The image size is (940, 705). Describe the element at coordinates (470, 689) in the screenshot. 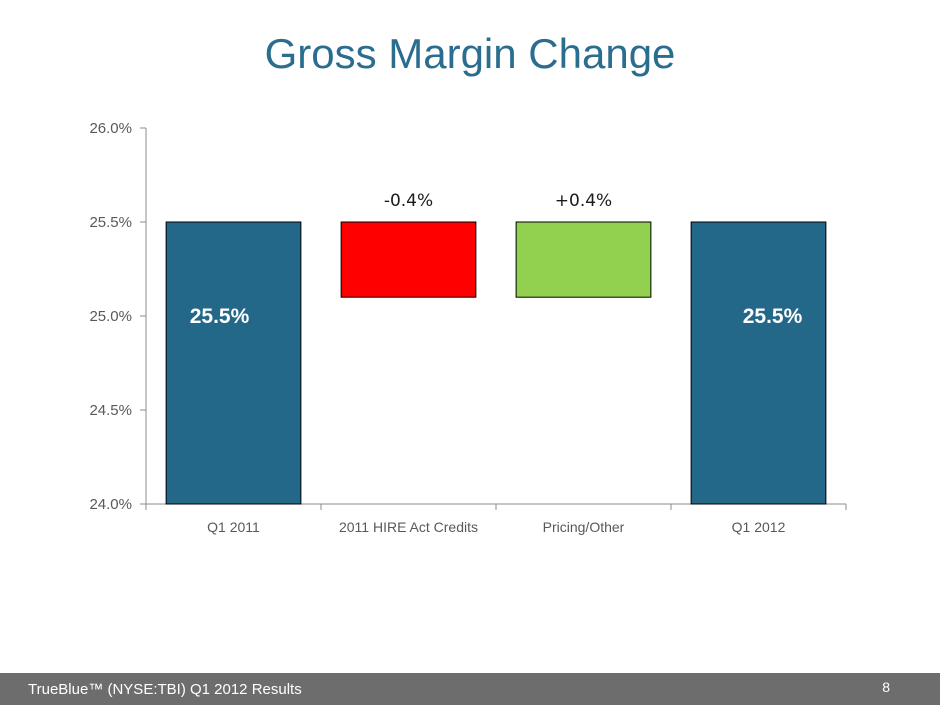

I see `footer-bar: TrueBlue™ (NYSE:TBI) Q1 2012 Results 8` at that location.